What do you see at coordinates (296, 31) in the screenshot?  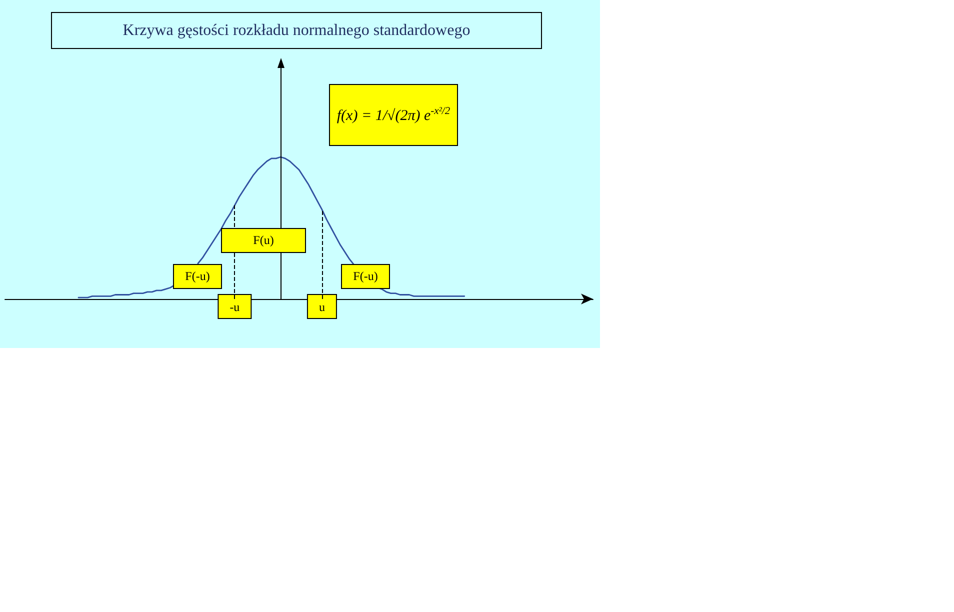 I see `chart-title: Krzywa gęstości rozkładu normalnego standardowego` at bounding box center [296, 31].